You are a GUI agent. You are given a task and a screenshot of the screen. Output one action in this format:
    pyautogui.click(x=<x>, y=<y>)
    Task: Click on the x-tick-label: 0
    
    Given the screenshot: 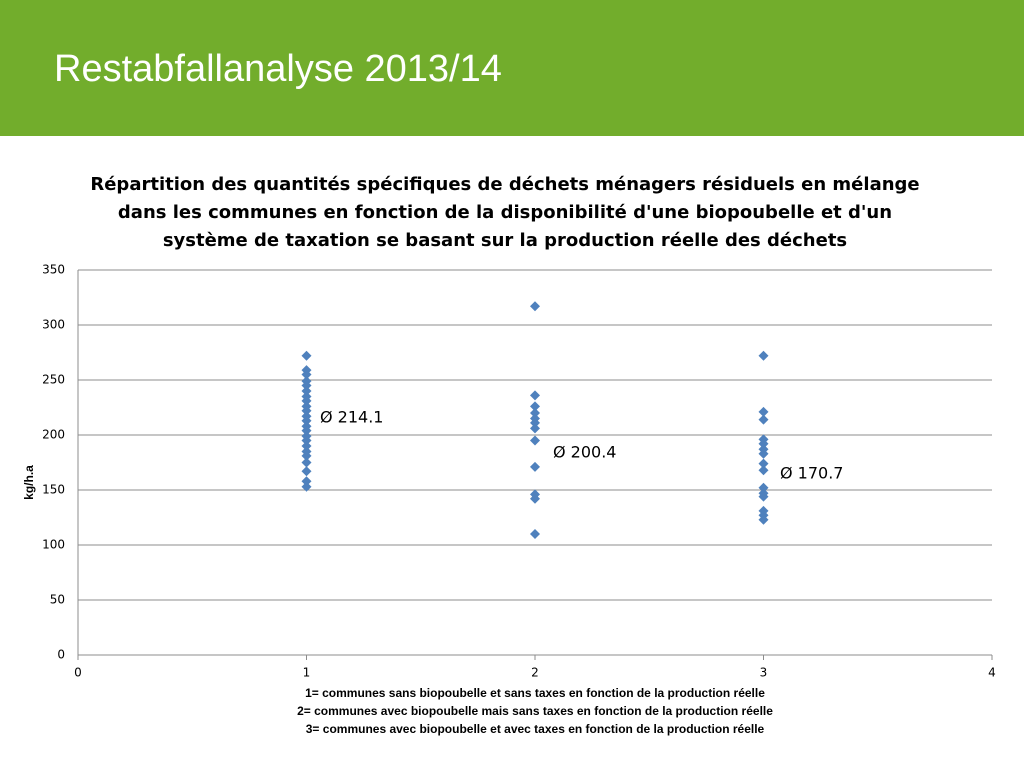 What is the action you would take?
    pyautogui.click(x=78, y=673)
    